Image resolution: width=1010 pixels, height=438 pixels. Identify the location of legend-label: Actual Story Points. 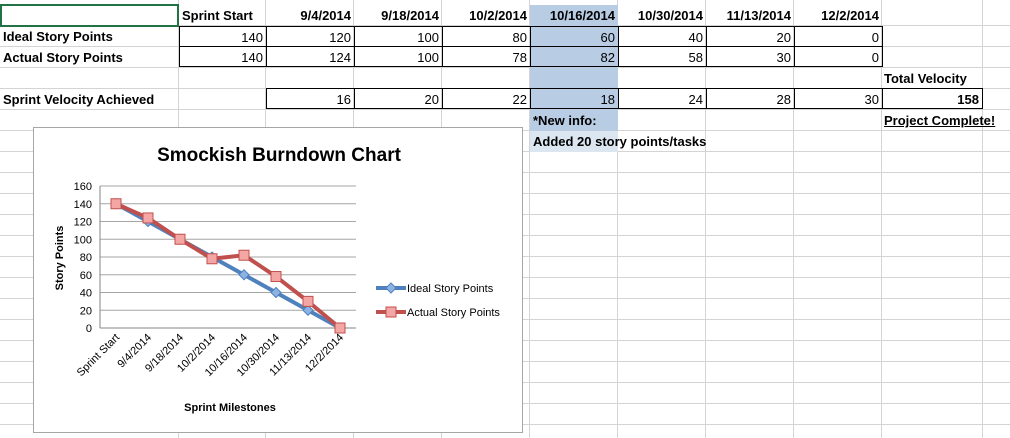
(453, 313).